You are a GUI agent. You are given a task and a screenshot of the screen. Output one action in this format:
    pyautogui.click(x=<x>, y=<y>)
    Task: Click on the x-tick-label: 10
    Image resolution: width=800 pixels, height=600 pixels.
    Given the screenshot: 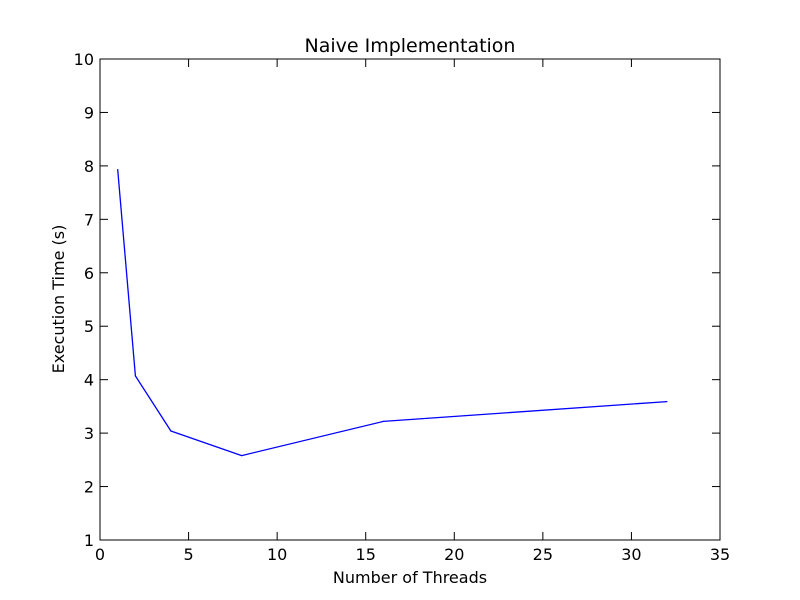 What is the action you would take?
    pyautogui.click(x=277, y=554)
    